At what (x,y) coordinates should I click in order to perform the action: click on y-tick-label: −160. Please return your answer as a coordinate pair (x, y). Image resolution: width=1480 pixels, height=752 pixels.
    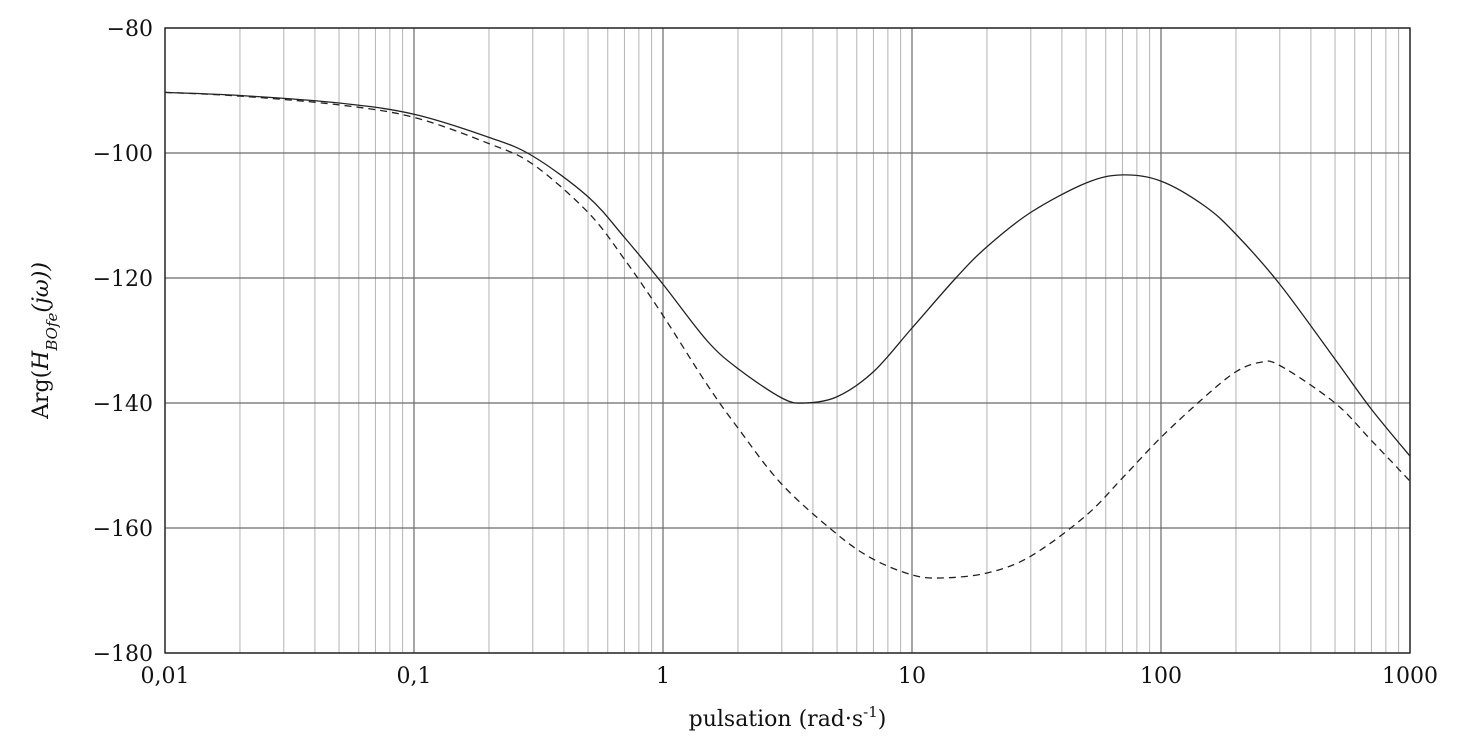
    Looking at the image, I should click on (123, 529).